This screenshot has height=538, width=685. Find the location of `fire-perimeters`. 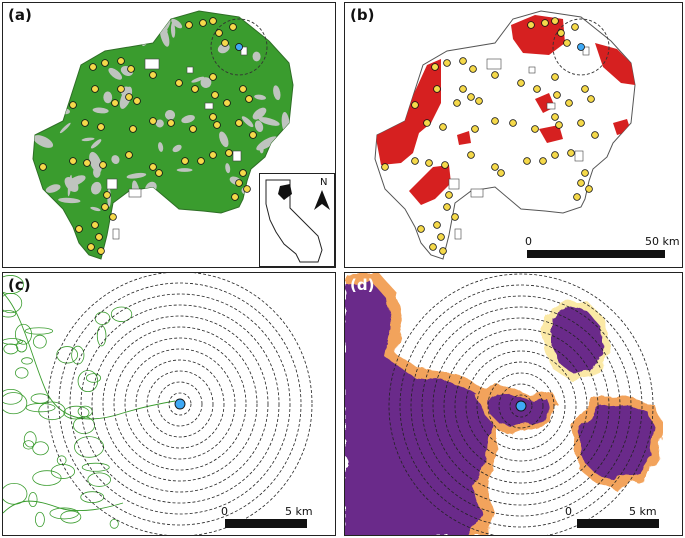

fire-perimeters is located at coordinates (505, 110).